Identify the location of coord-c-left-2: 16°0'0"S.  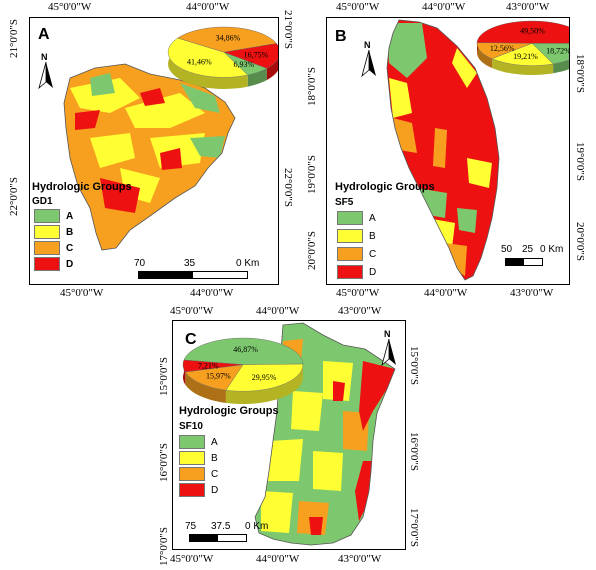
(164, 462).